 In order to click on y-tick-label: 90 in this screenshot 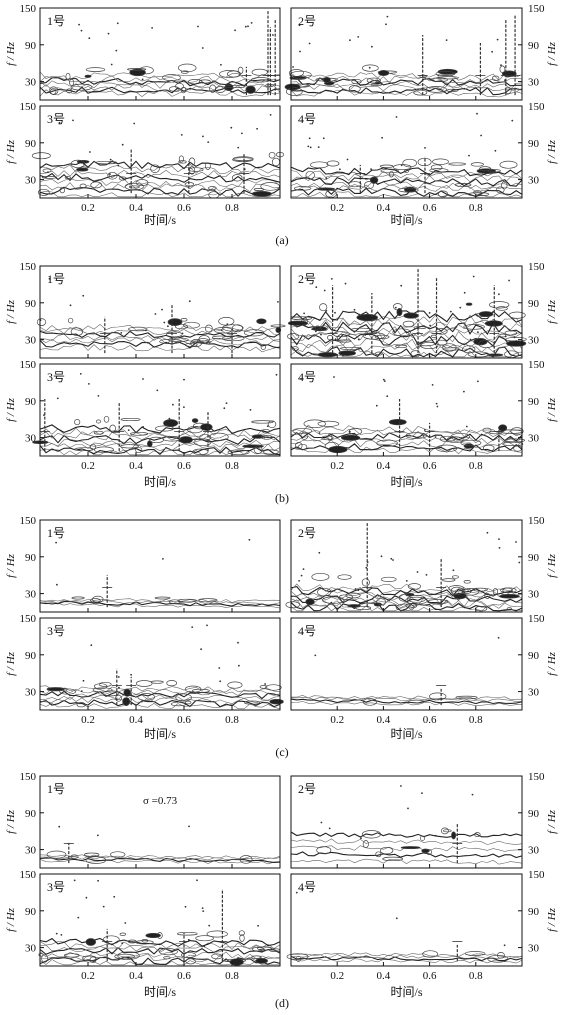, I will do `click(31, 558)`.